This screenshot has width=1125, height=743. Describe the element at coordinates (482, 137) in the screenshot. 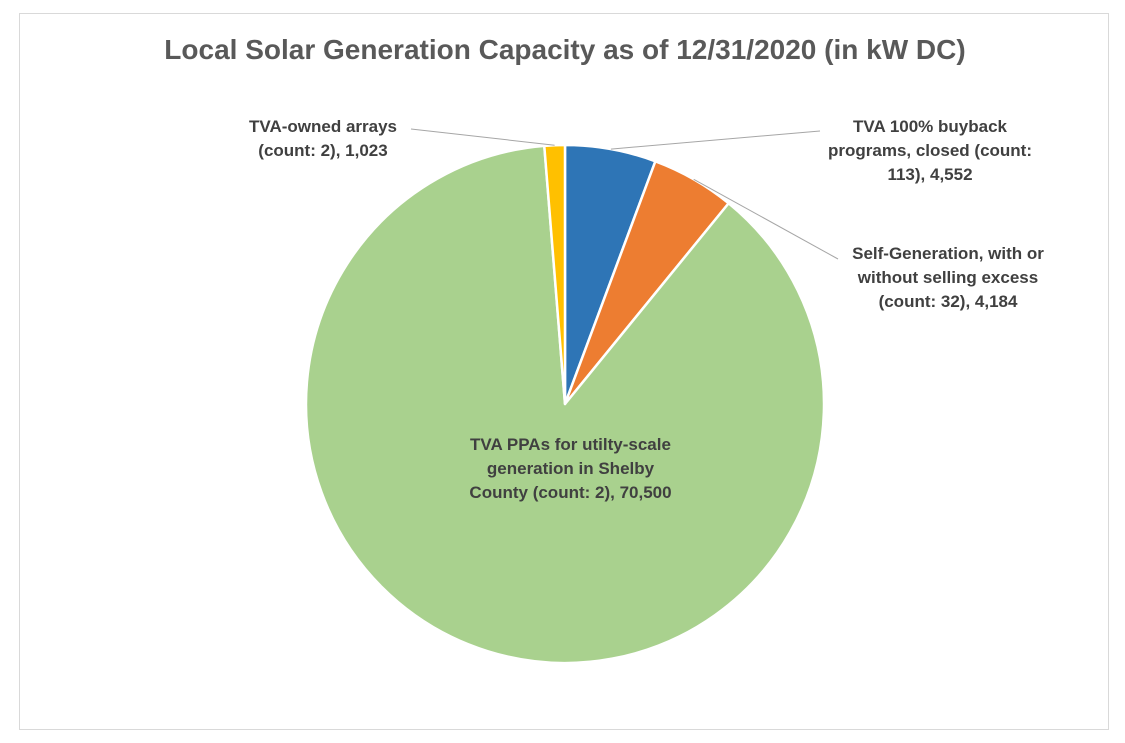

I see `leader-line-tva-owned` at that location.